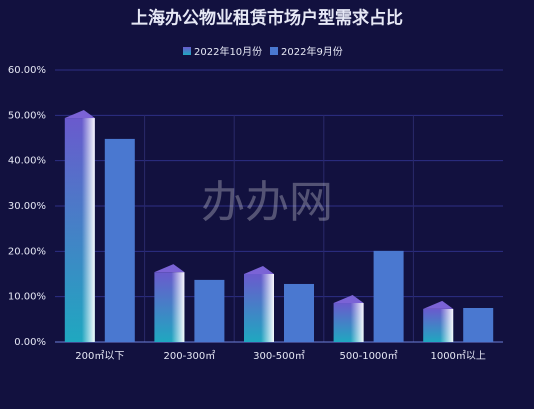 The image size is (534, 409). What do you see at coordinates (228, 51) in the screenshot?
I see `legend-label: 2022年10月份` at bounding box center [228, 51].